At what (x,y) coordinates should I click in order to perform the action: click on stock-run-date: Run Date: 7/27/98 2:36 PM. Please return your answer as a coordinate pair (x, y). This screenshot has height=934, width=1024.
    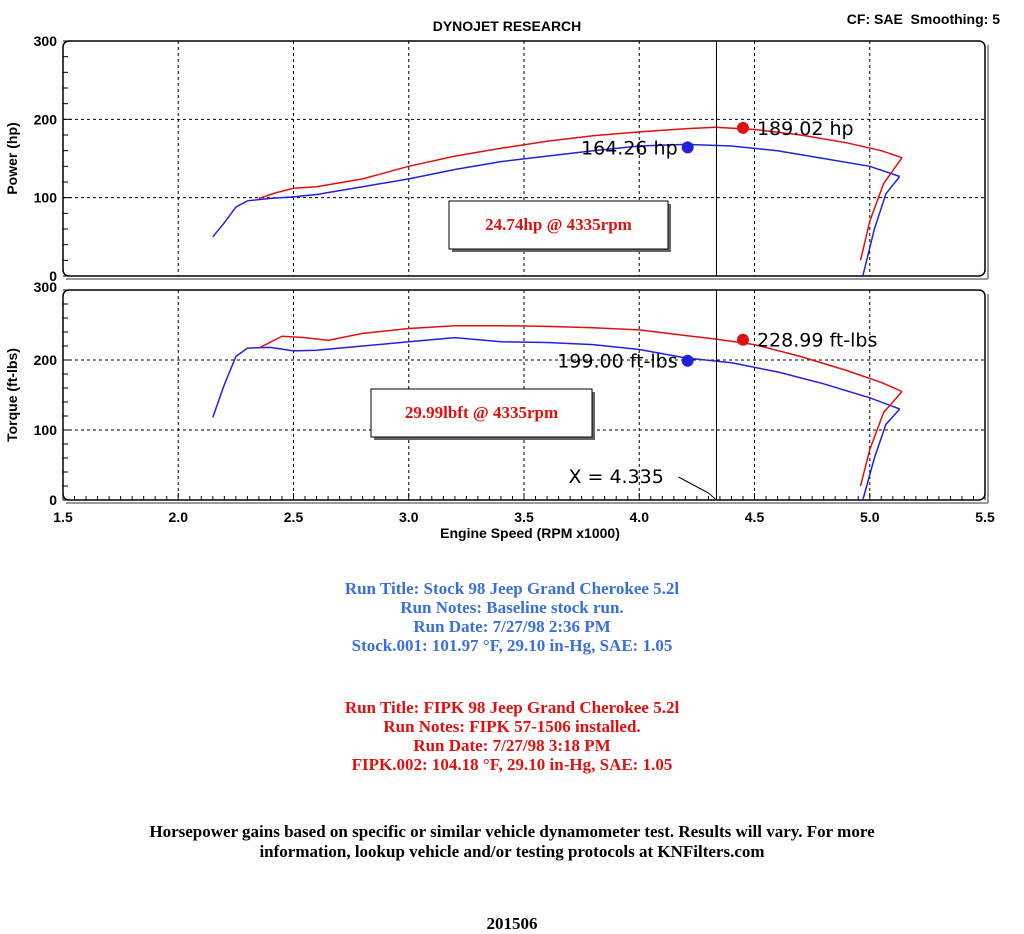
    Looking at the image, I should click on (512, 626).